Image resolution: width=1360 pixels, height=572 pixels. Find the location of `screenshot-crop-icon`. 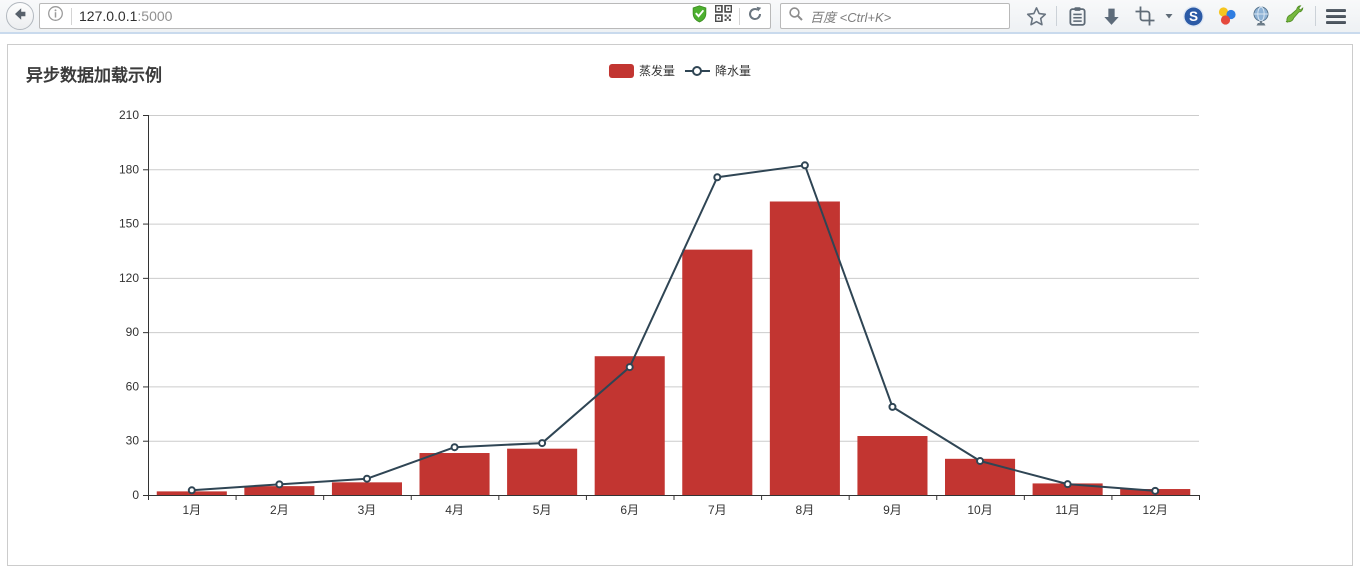

screenshot-crop-icon is located at coordinates (1145, 16).